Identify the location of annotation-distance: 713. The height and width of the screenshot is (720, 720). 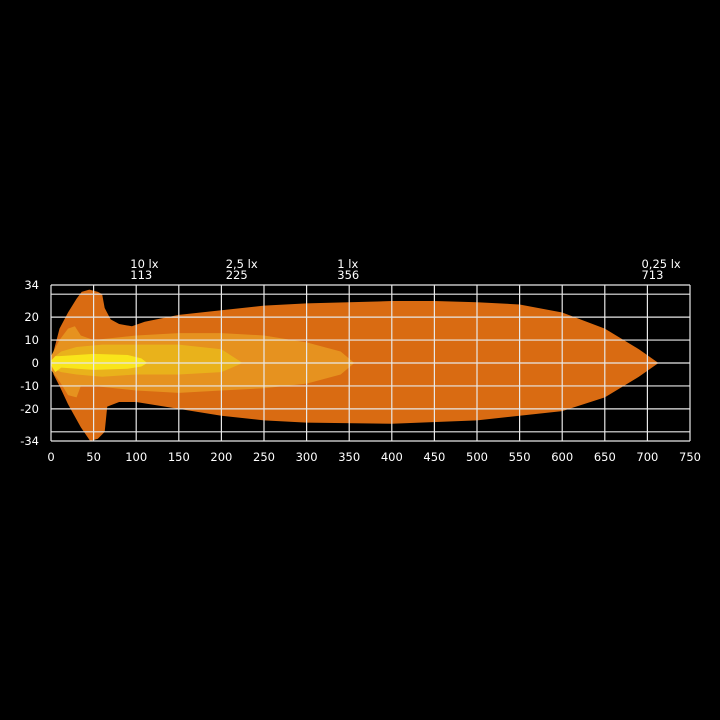
(652, 275).